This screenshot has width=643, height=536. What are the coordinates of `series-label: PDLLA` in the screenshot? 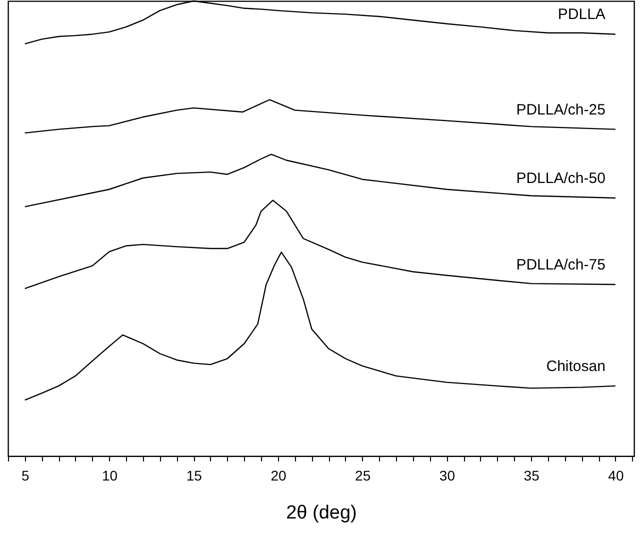 It's located at (582, 15).